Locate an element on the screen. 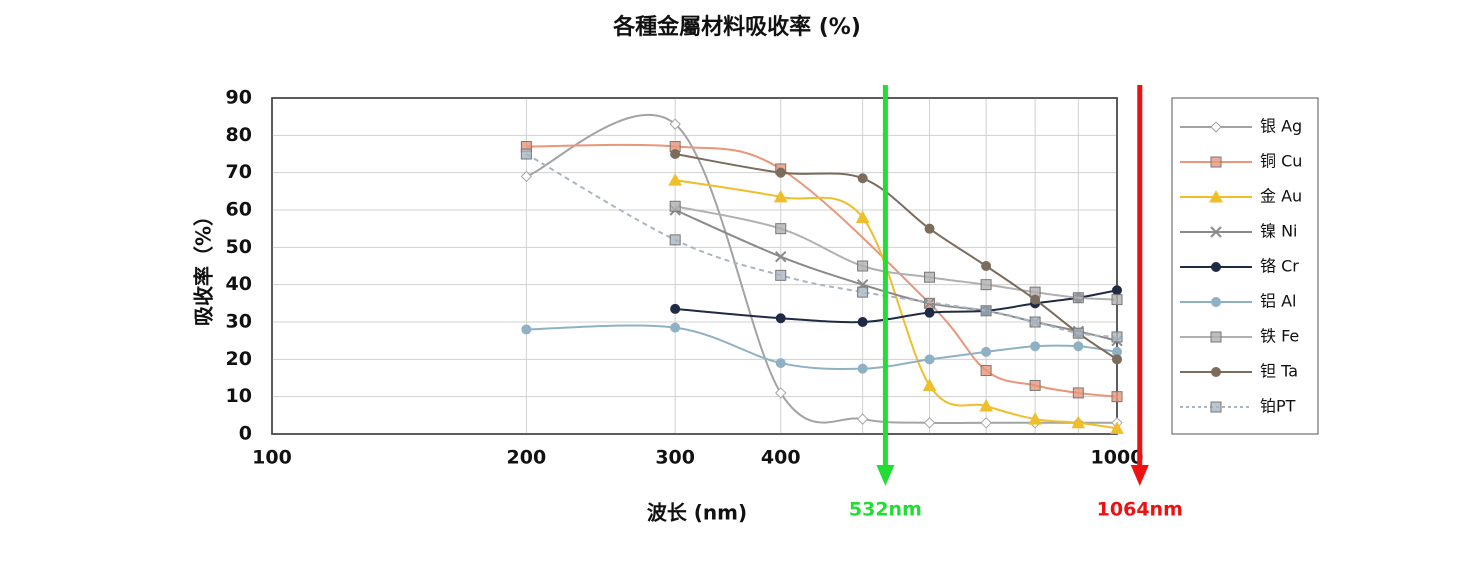 The height and width of the screenshot is (581, 1474). annotation-label: 532nm is located at coordinates (885, 510).